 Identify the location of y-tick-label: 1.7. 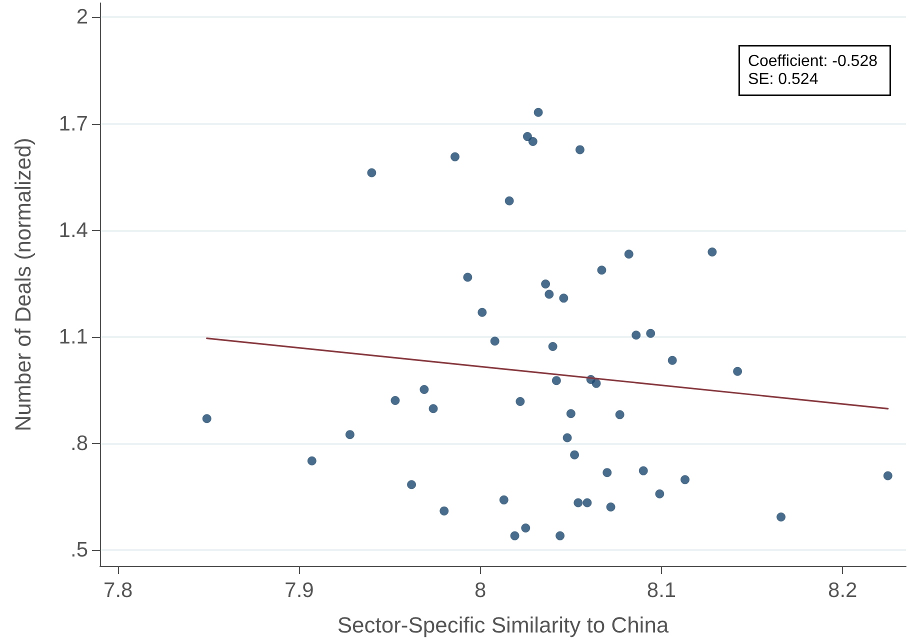
(73, 124).